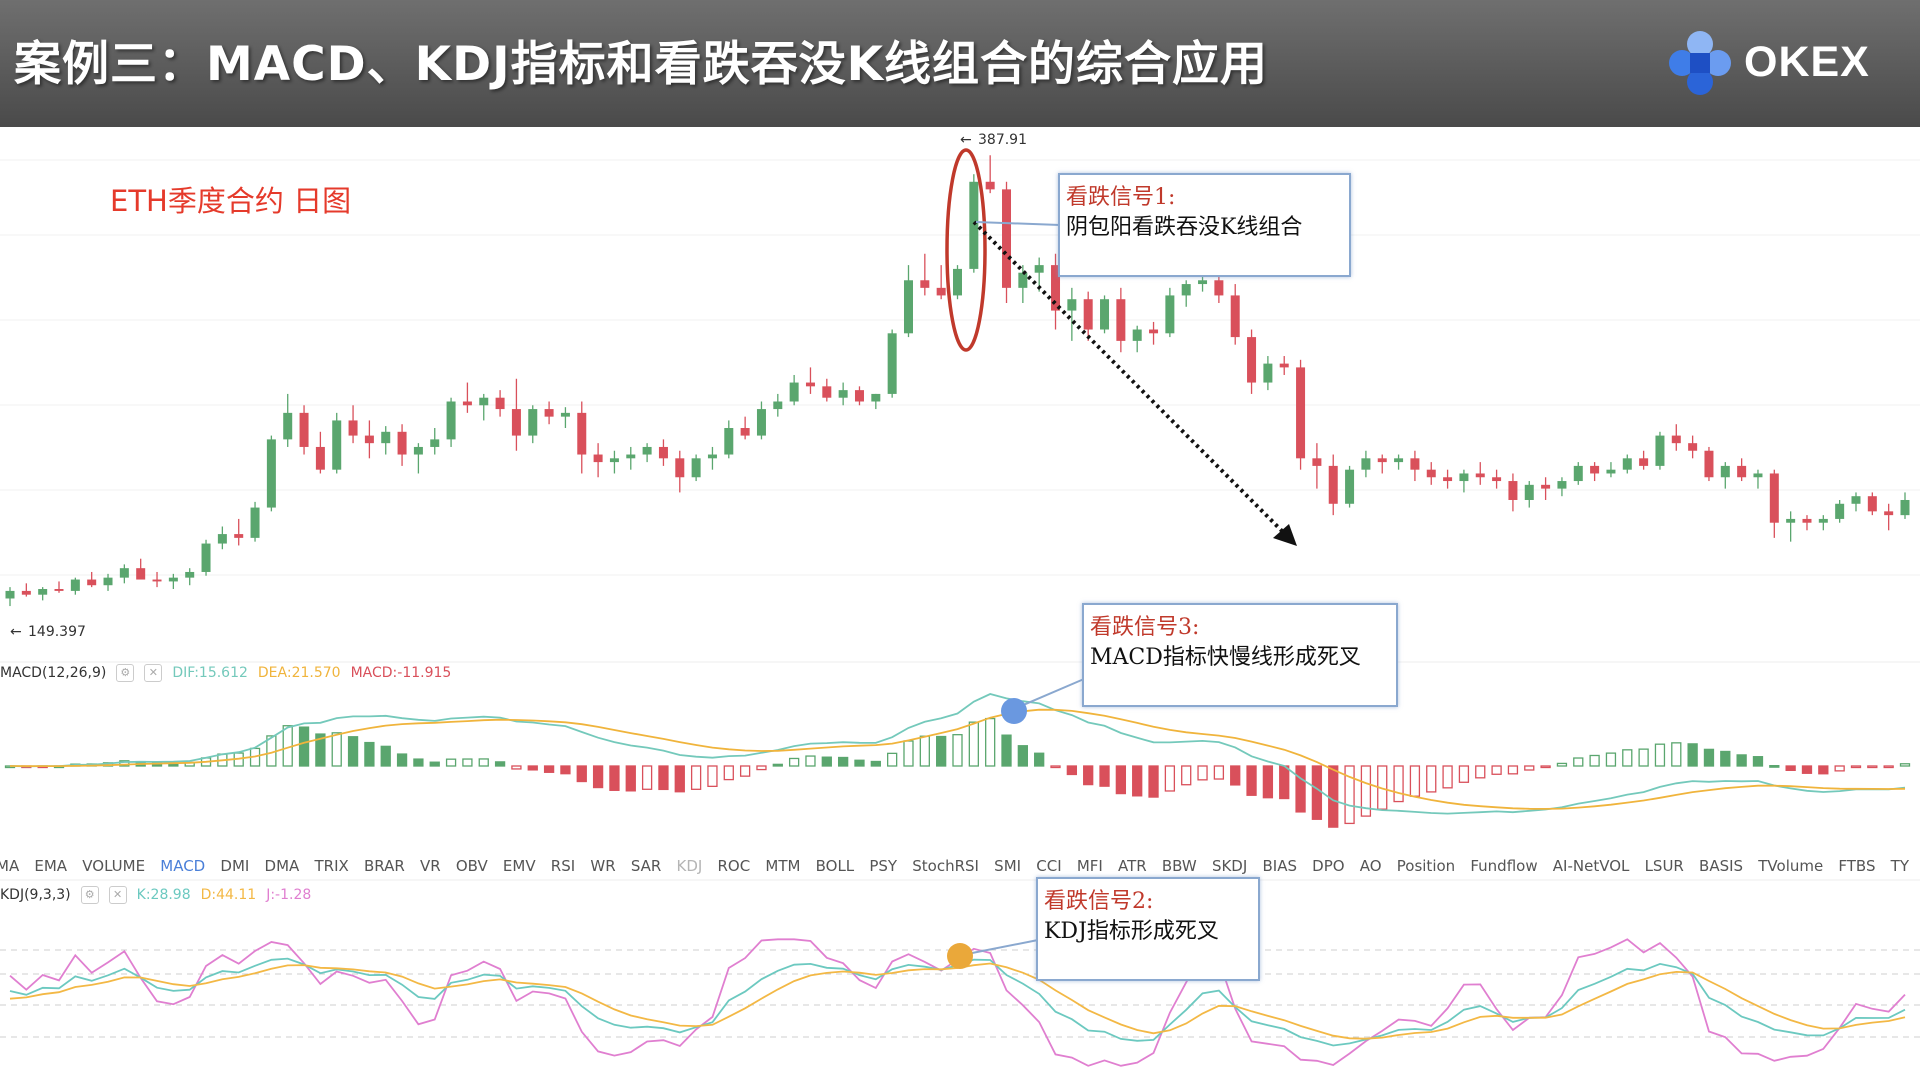  I want to click on tab-stochrsi: StochRSI, so click(945, 866).